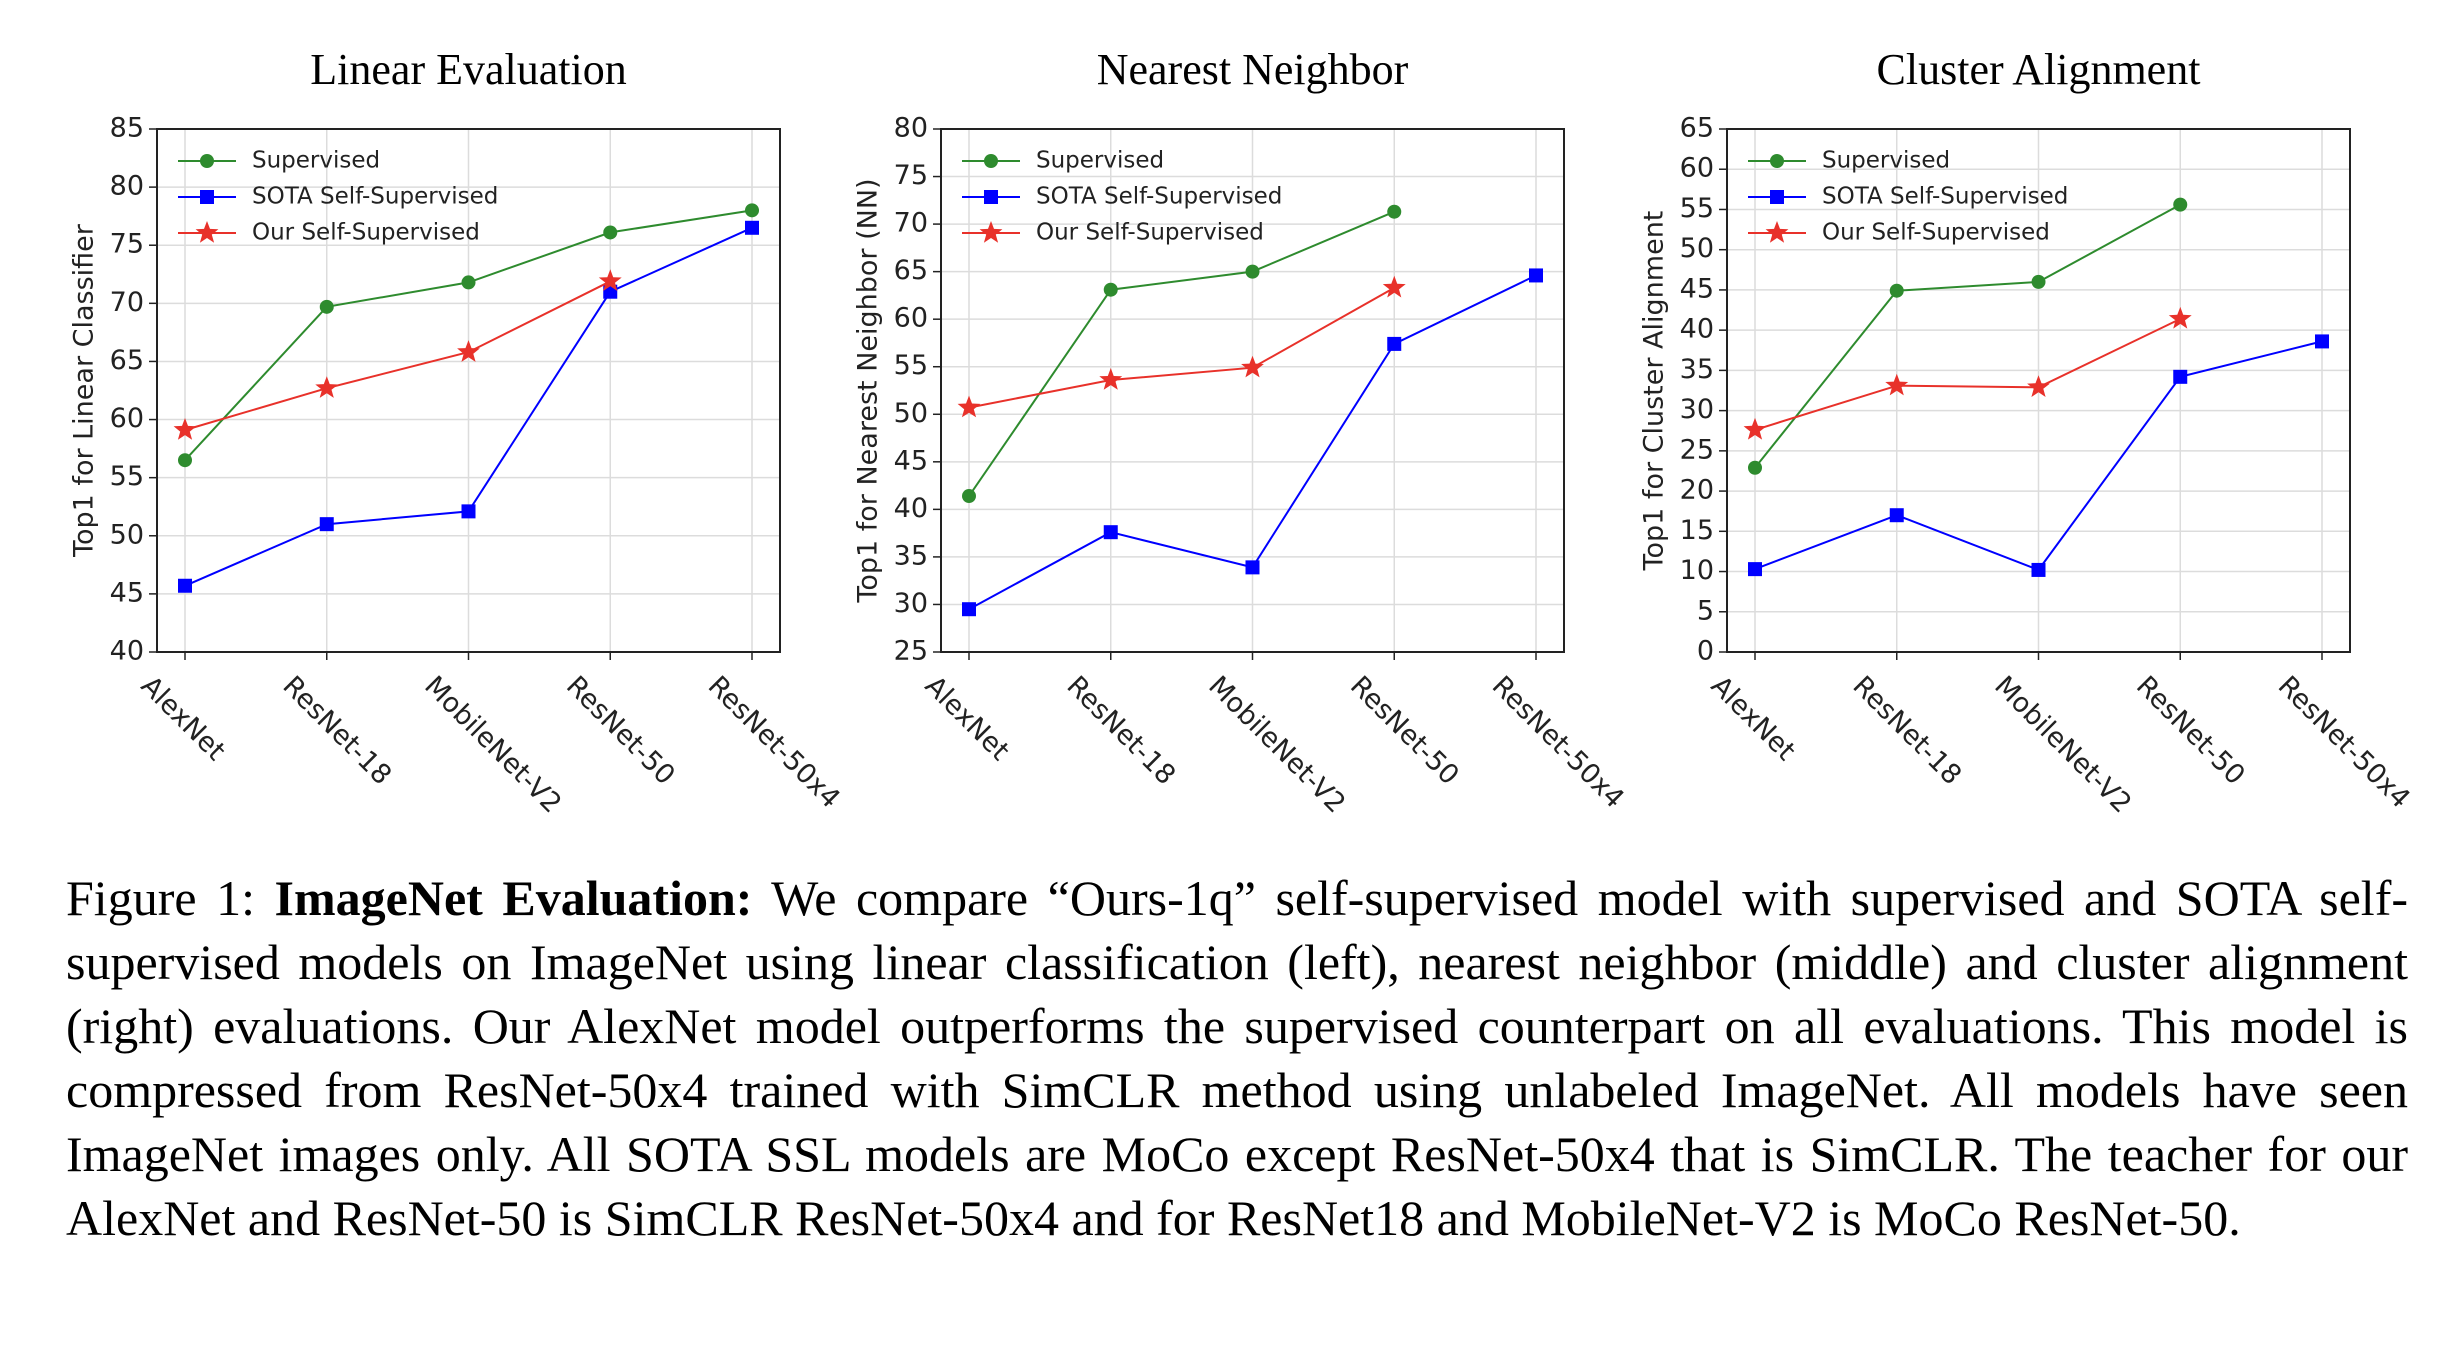 The width and height of the screenshot is (2456, 1348). Describe the element at coordinates (513, 898) in the screenshot. I see `caption-heading: ImageNet Evaluation:` at that location.